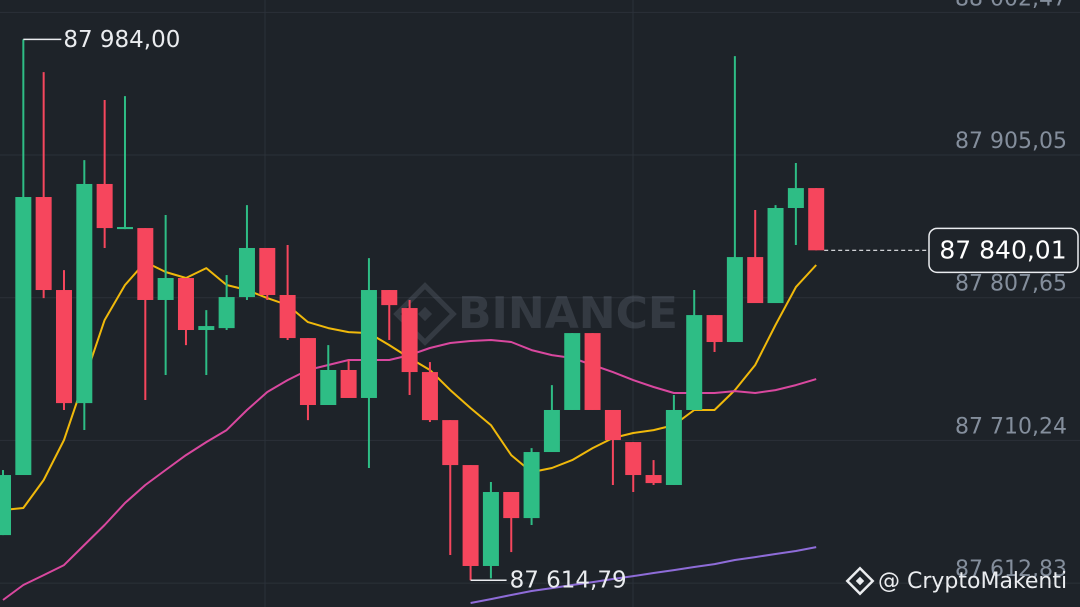 The width and height of the screenshot is (1080, 607). What do you see at coordinates (643, 575) in the screenshot?
I see `moving-average-line` at bounding box center [643, 575].